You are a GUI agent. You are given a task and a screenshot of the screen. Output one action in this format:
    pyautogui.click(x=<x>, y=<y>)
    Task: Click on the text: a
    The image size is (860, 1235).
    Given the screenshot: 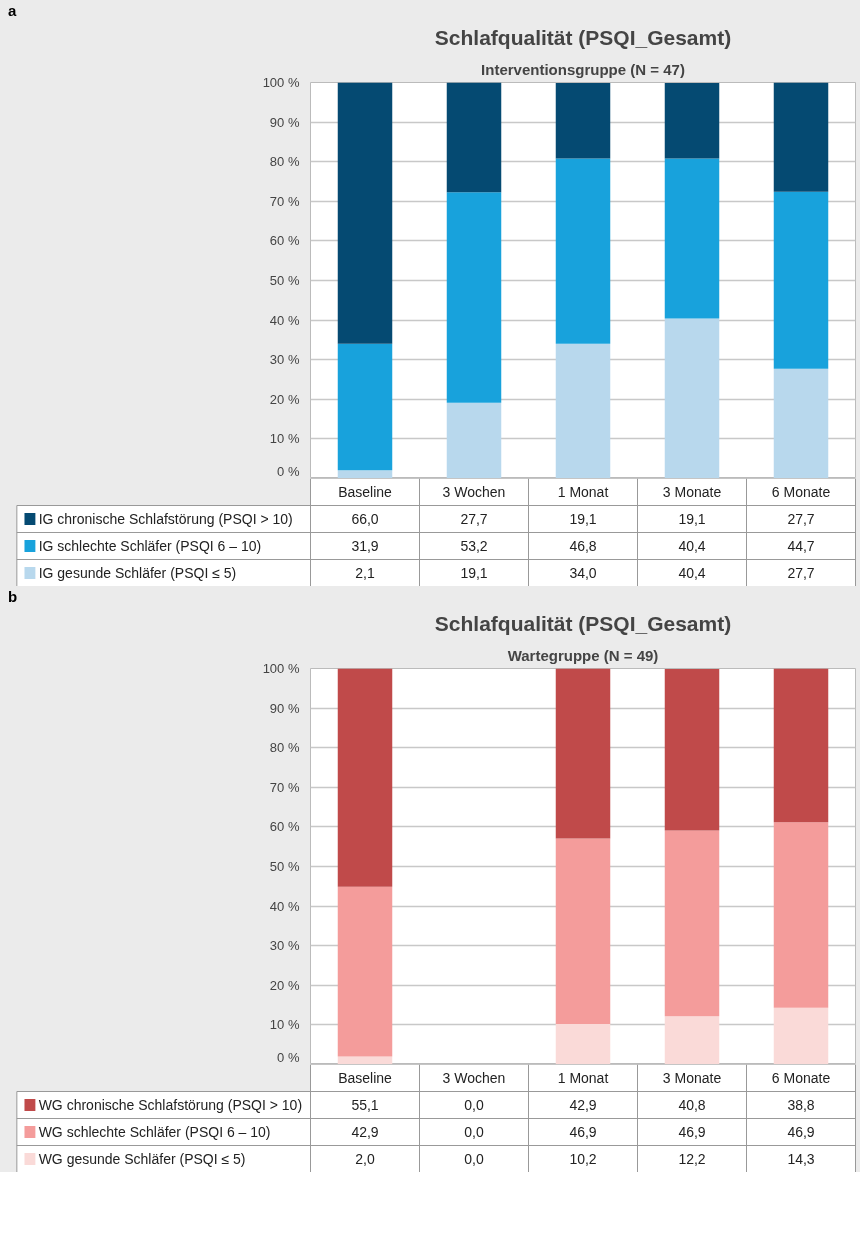 What is the action you would take?
    pyautogui.click(x=12, y=11)
    